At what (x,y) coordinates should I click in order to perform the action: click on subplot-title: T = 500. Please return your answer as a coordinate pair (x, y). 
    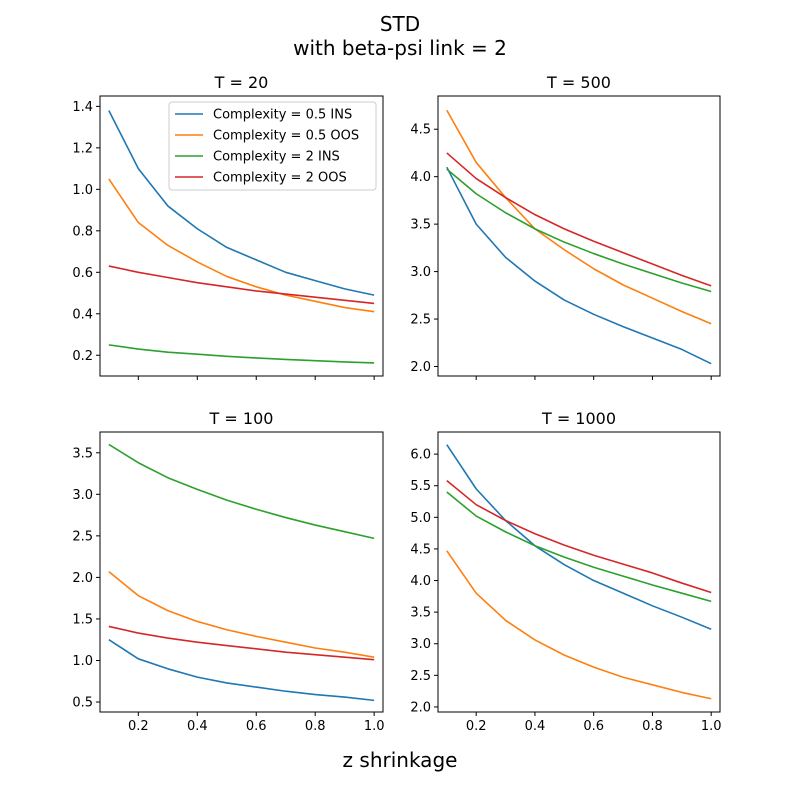
    Looking at the image, I should click on (578, 82).